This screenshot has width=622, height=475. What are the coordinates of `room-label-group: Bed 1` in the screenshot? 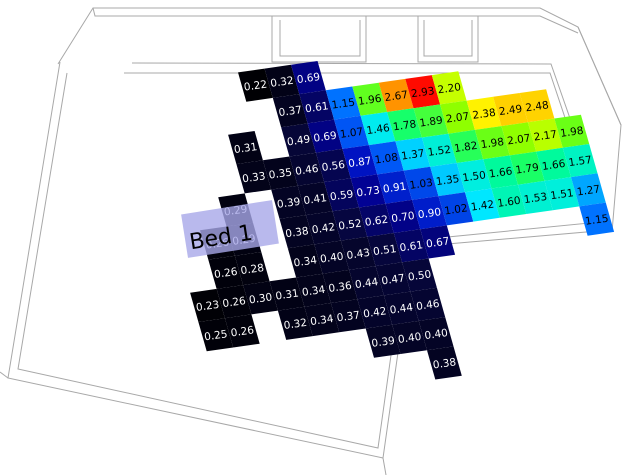 It's located at (230, 229).